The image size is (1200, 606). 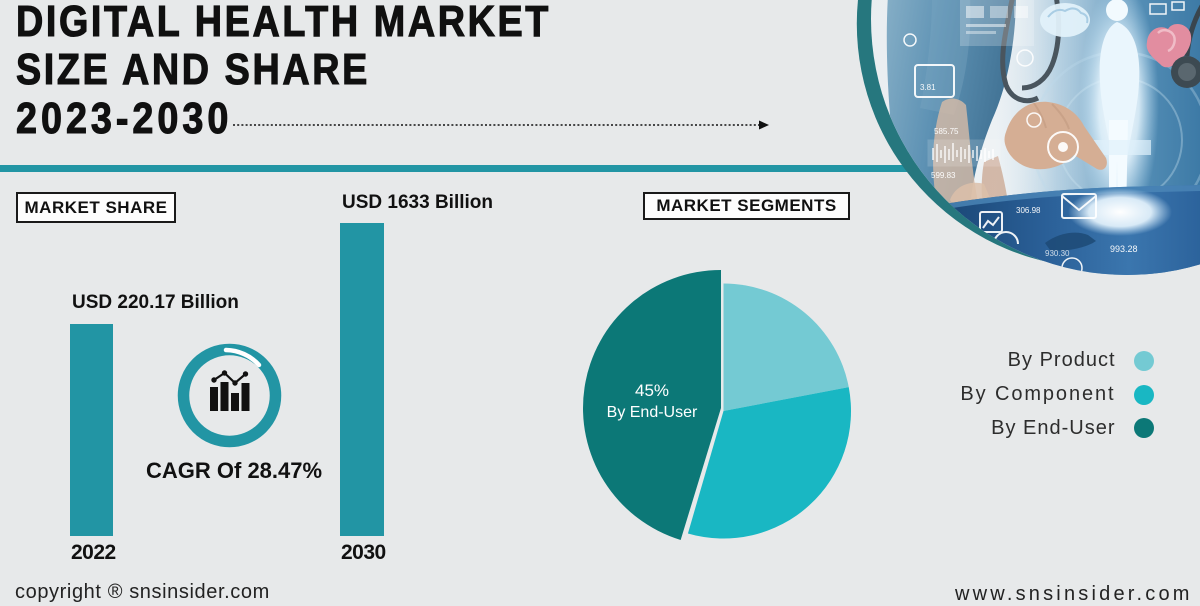 What do you see at coordinates (652, 412) in the screenshot?
I see `svg-text: By End-User` at bounding box center [652, 412].